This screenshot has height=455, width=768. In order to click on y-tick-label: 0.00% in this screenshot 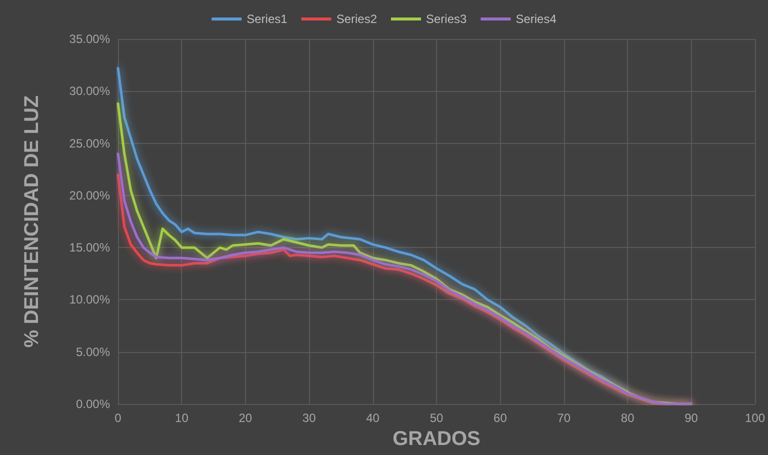, I will do `click(93, 404)`.